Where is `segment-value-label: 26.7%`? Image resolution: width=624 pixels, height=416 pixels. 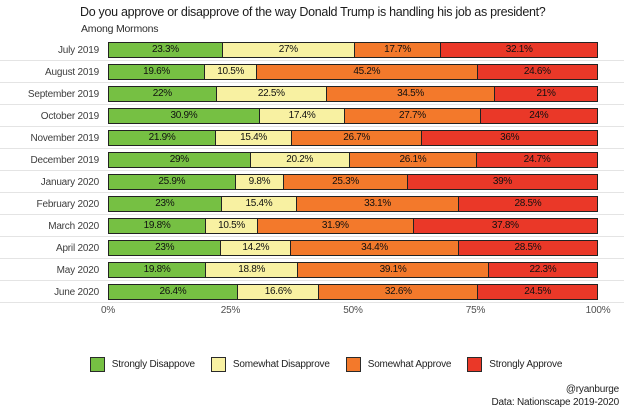
segment-value-label: 26.7% is located at coordinates (357, 137).